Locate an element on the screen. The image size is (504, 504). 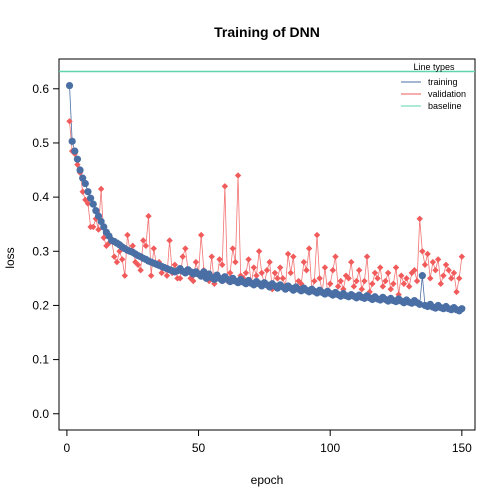
y-axis-title: loss is located at coordinates (10, 257).